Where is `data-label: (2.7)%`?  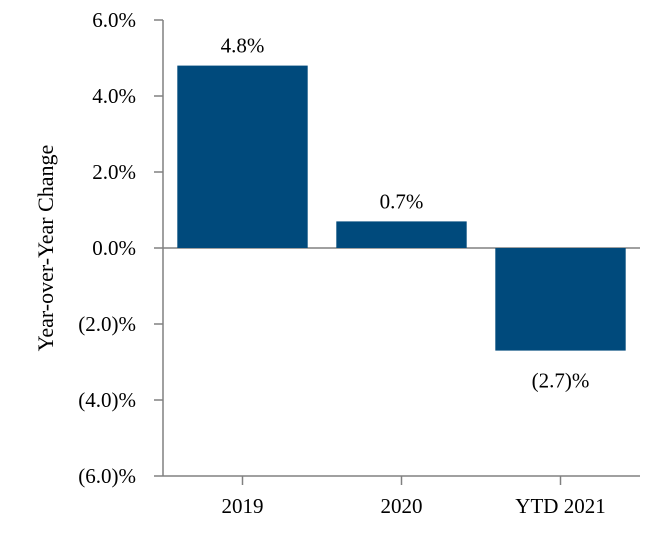 data-label: (2.7)% is located at coordinates (561, 381).